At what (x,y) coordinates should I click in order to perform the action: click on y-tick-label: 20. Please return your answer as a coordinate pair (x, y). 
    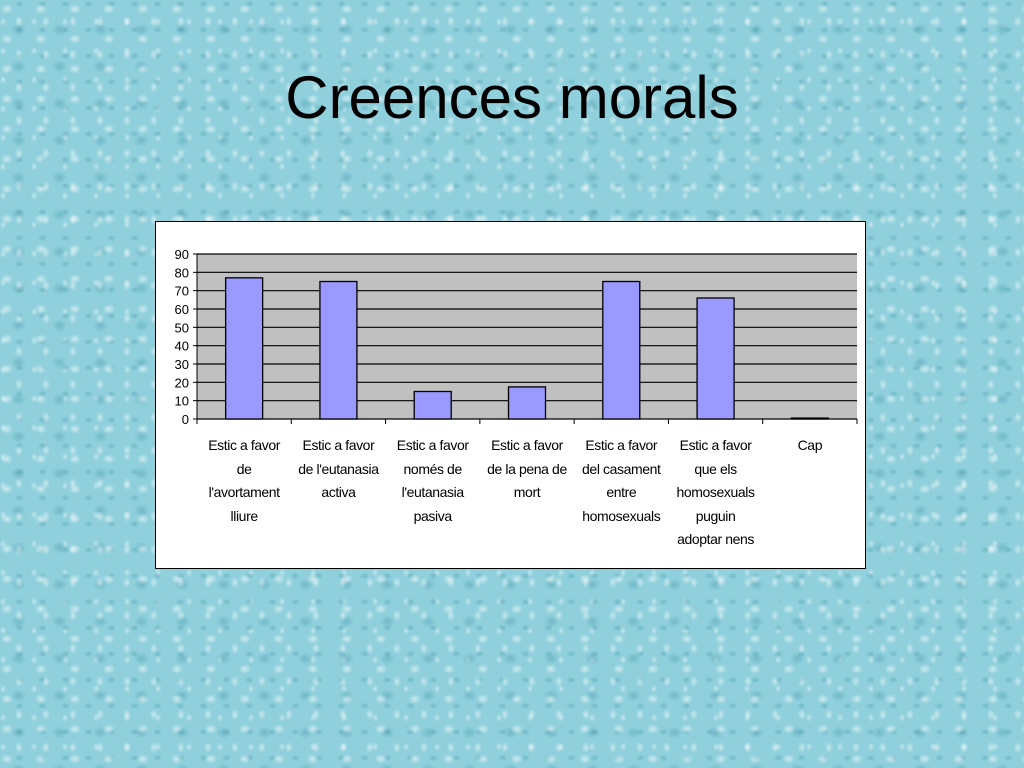
    Looking at the image, I should click on (182, 382).